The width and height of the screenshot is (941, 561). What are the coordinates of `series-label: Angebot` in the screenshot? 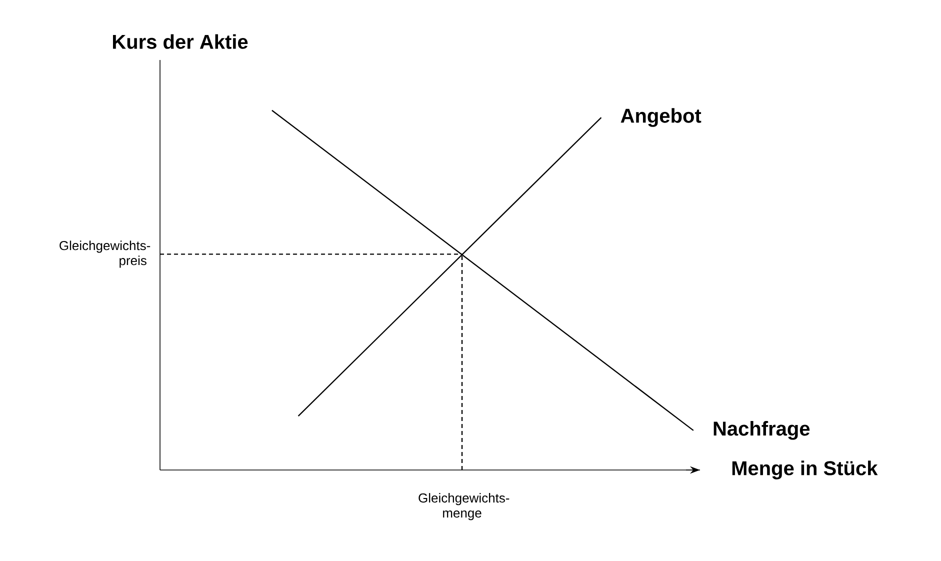 It's located at (661, 117).